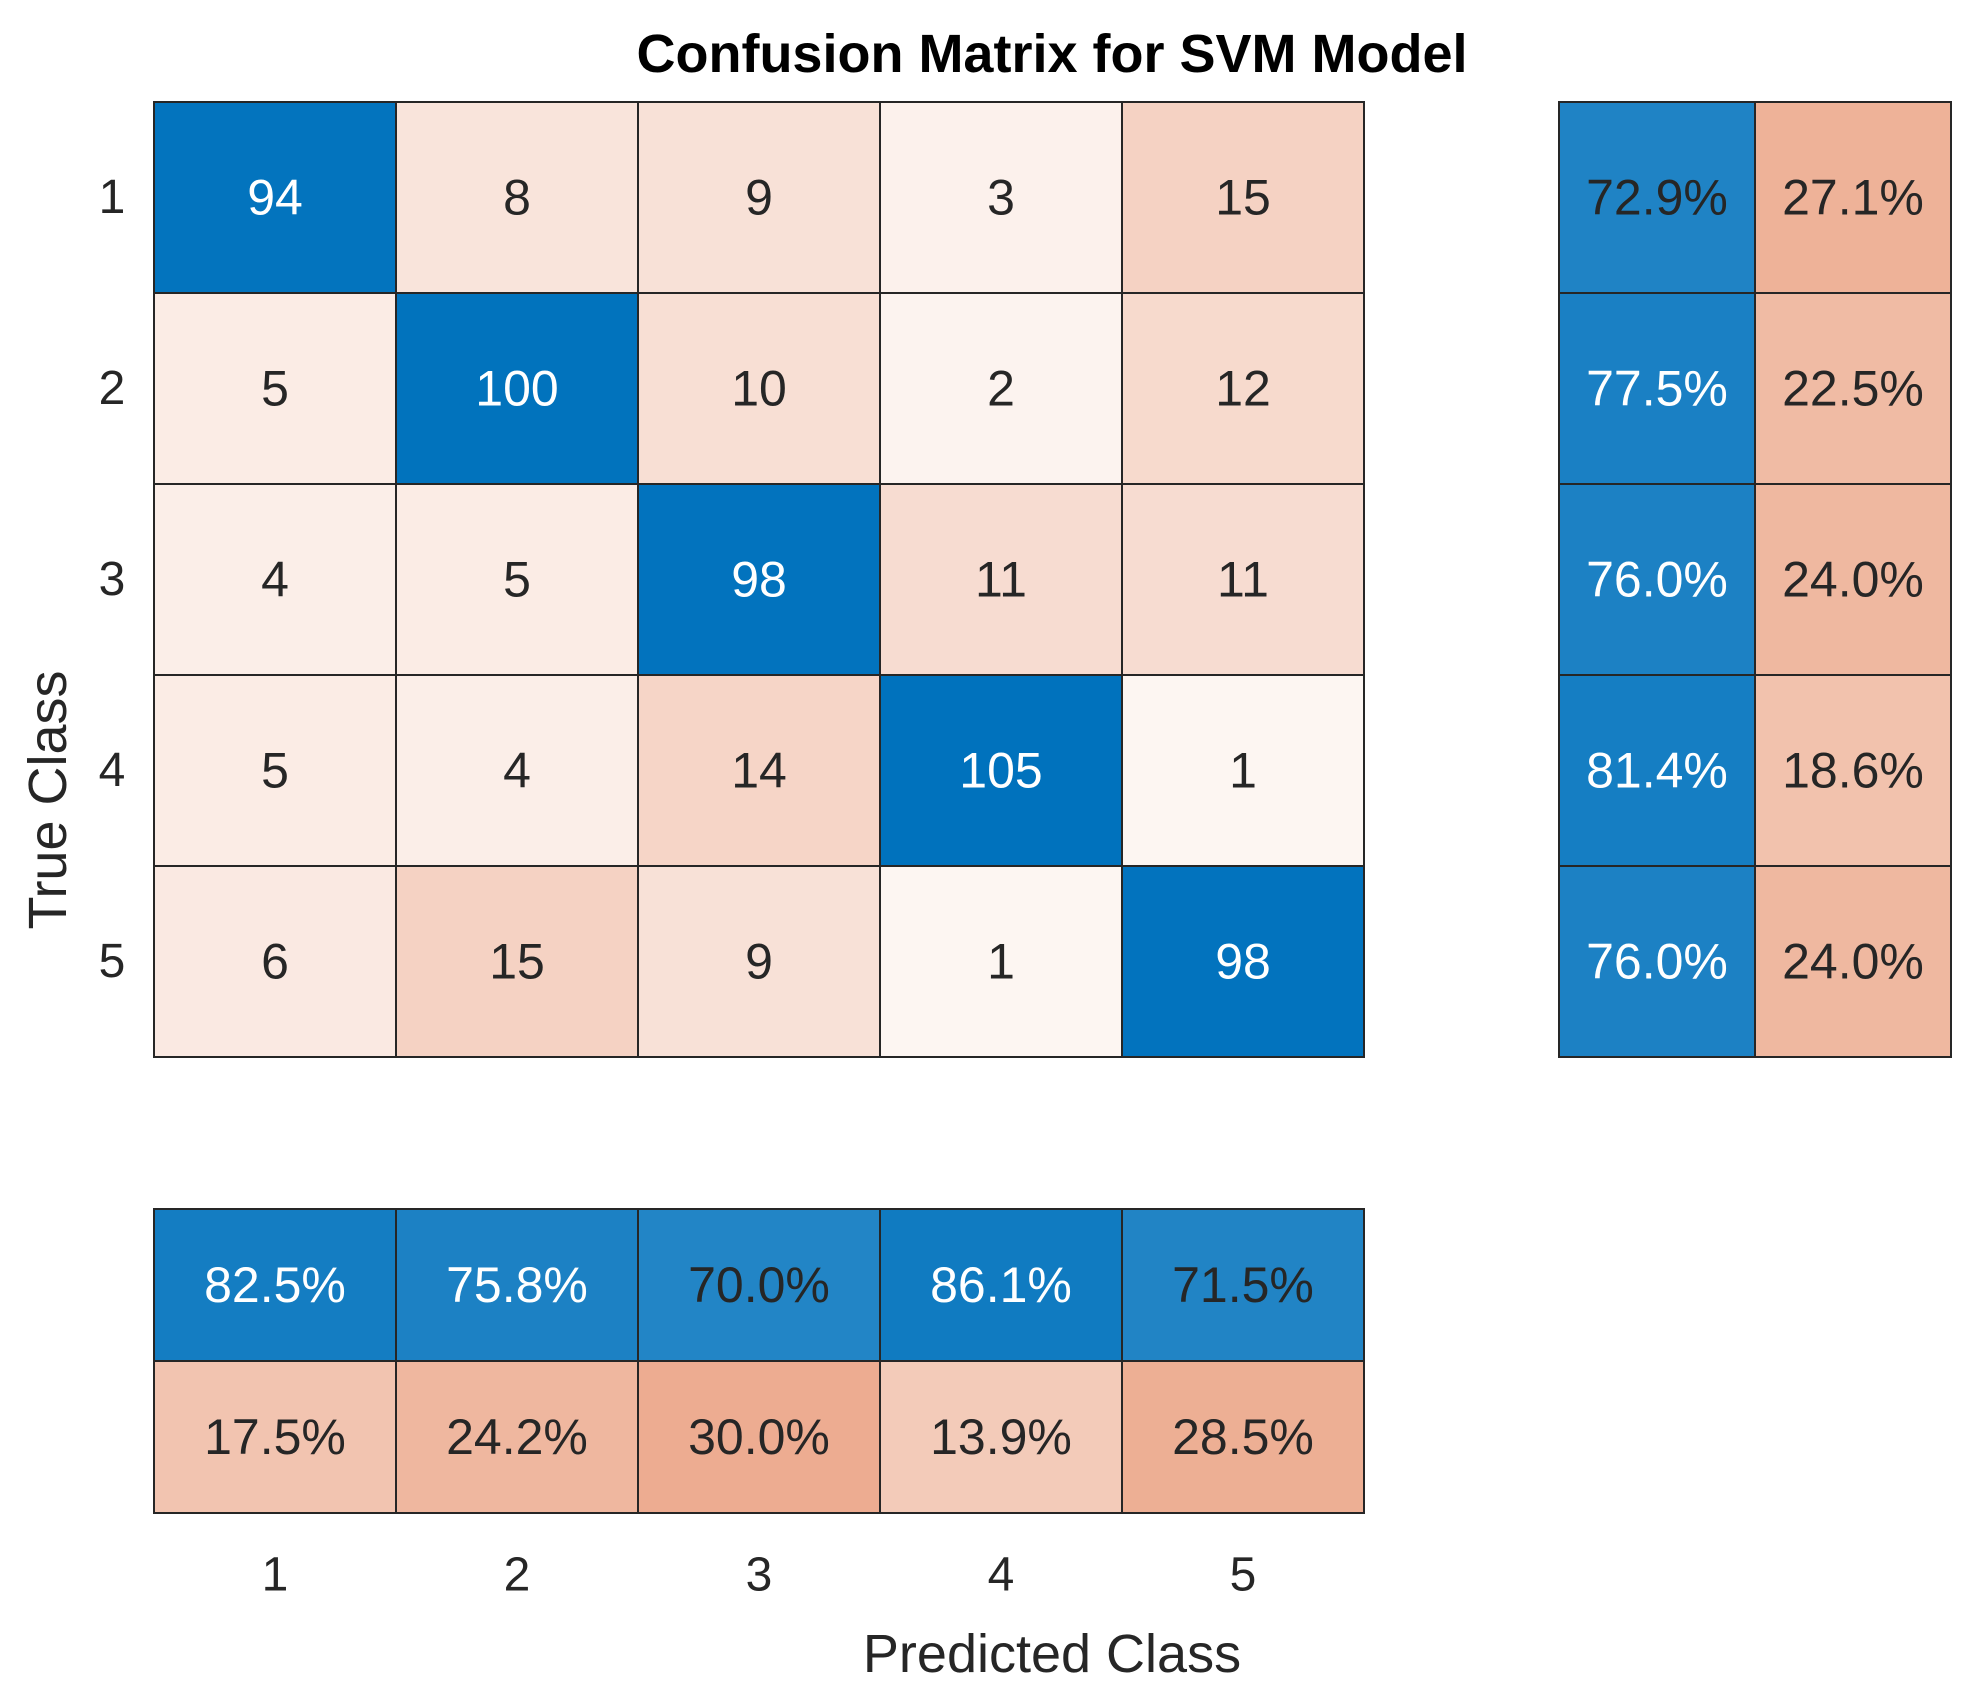 This screenshot has height=1695, width=1961. I want to click on matrix-cell-value-1-3: 9, so click(759, 198).